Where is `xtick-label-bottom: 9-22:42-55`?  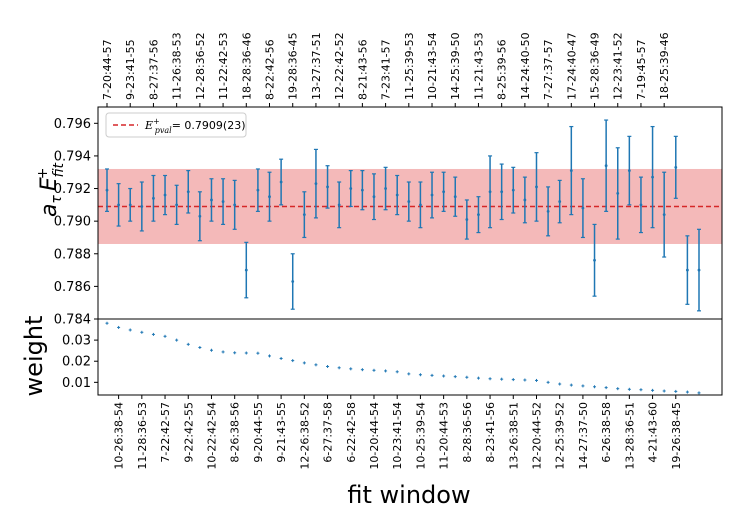 xtick-label-bottom: 9-22:42-55 is located at coordinates (188, 432).